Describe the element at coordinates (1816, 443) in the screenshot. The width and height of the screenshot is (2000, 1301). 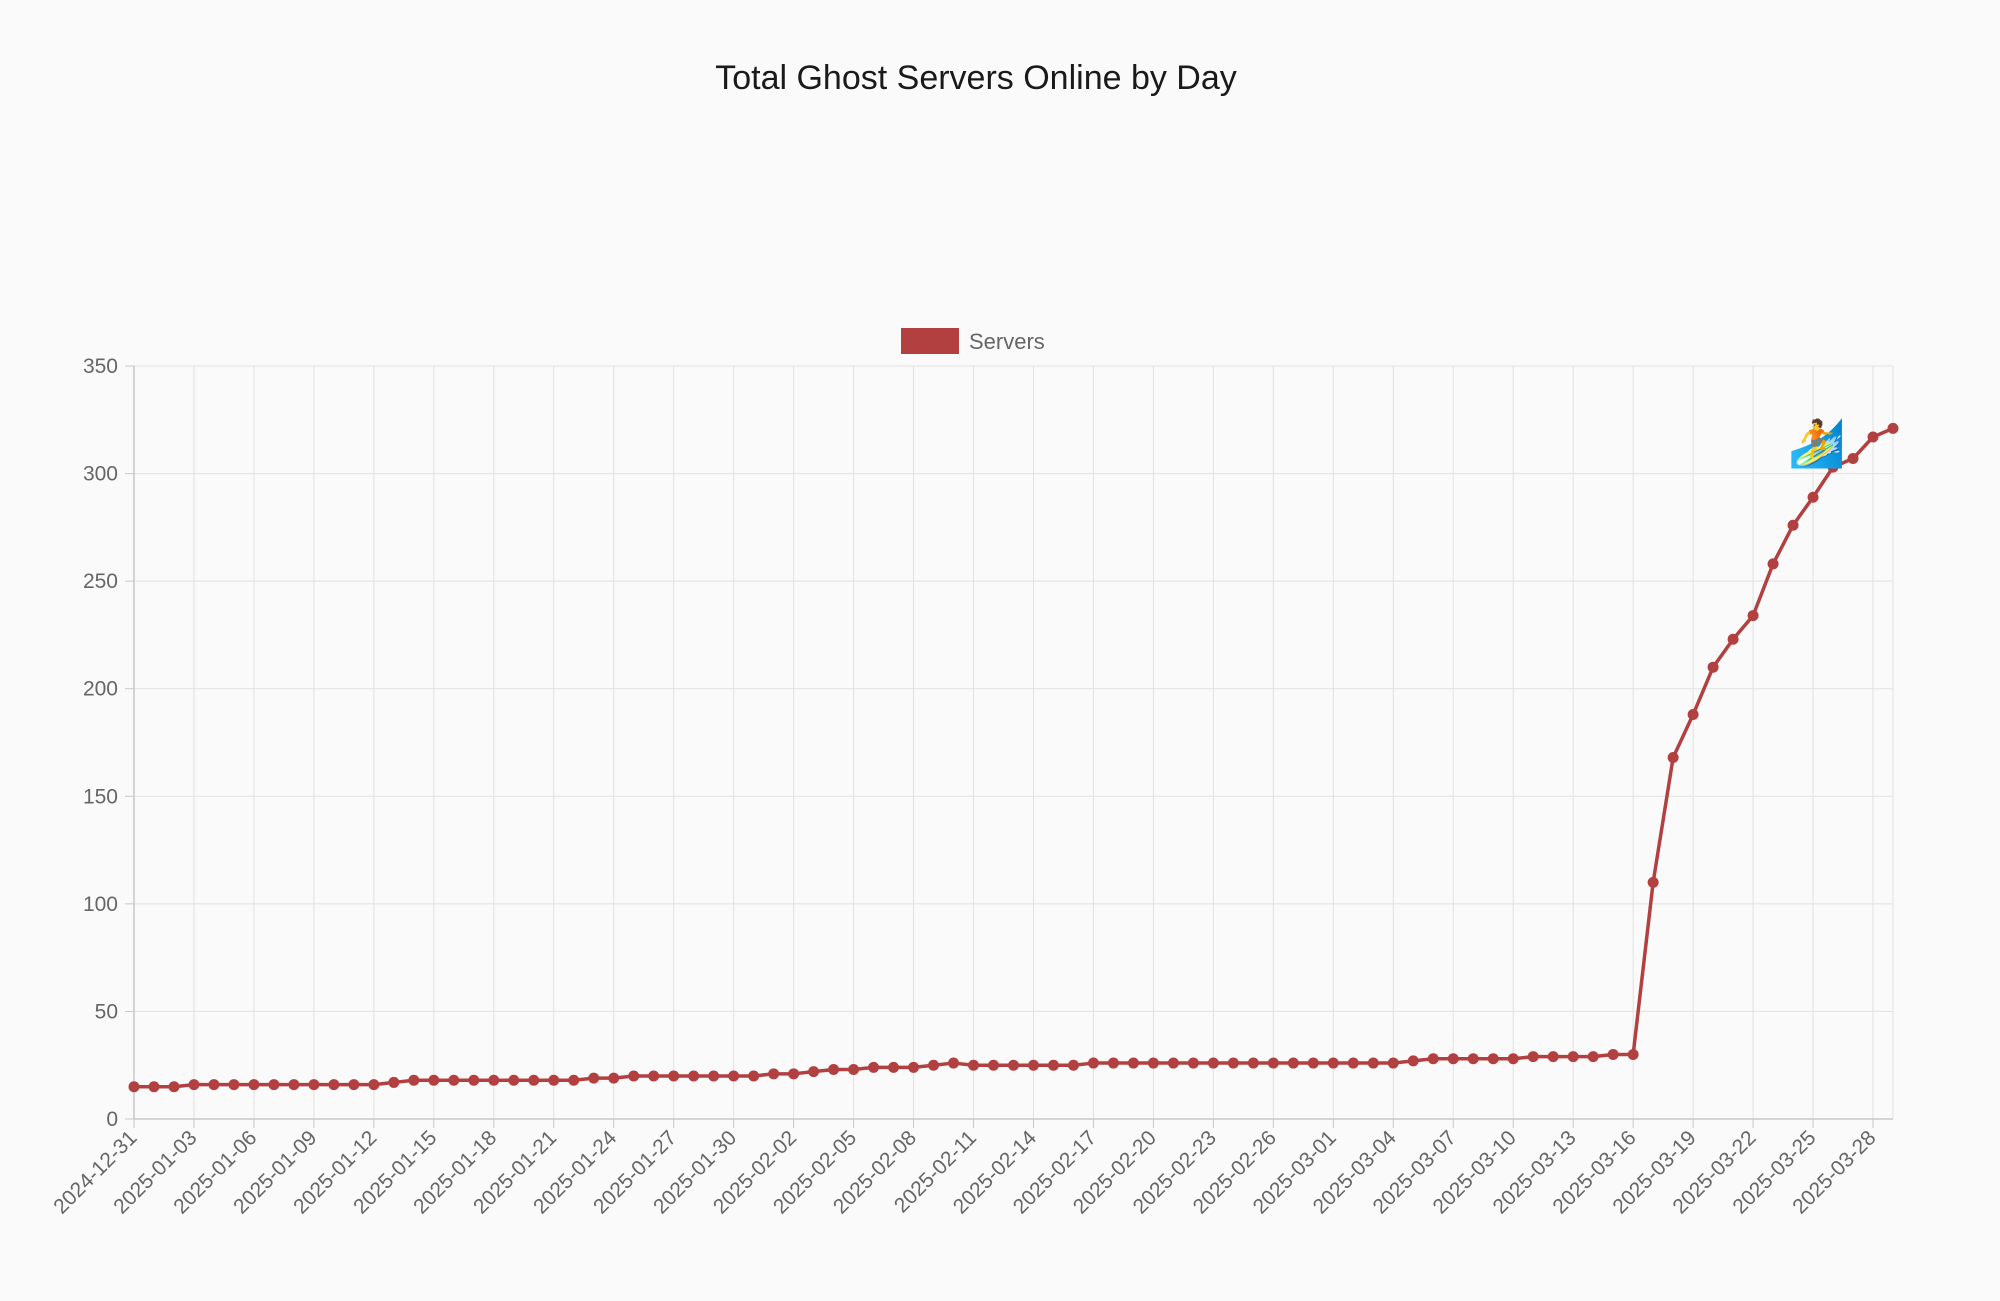
I see `decoration: 🏄` at that location.